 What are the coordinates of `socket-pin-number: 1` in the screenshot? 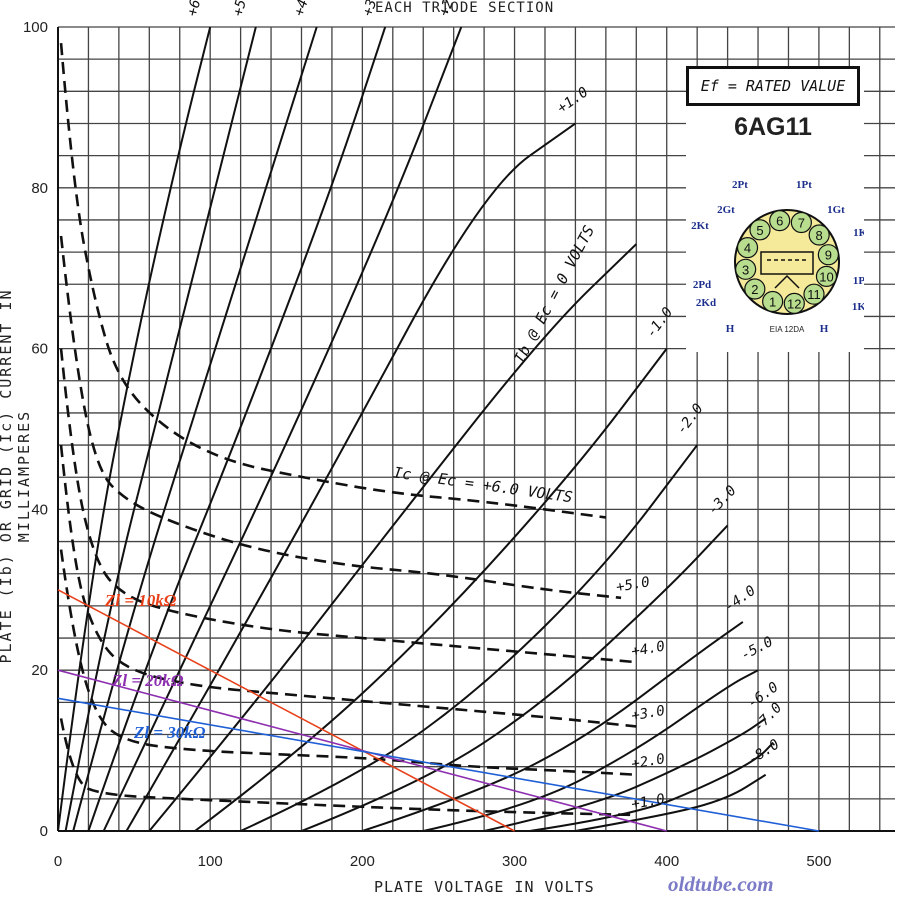 It's located at (772, 301).